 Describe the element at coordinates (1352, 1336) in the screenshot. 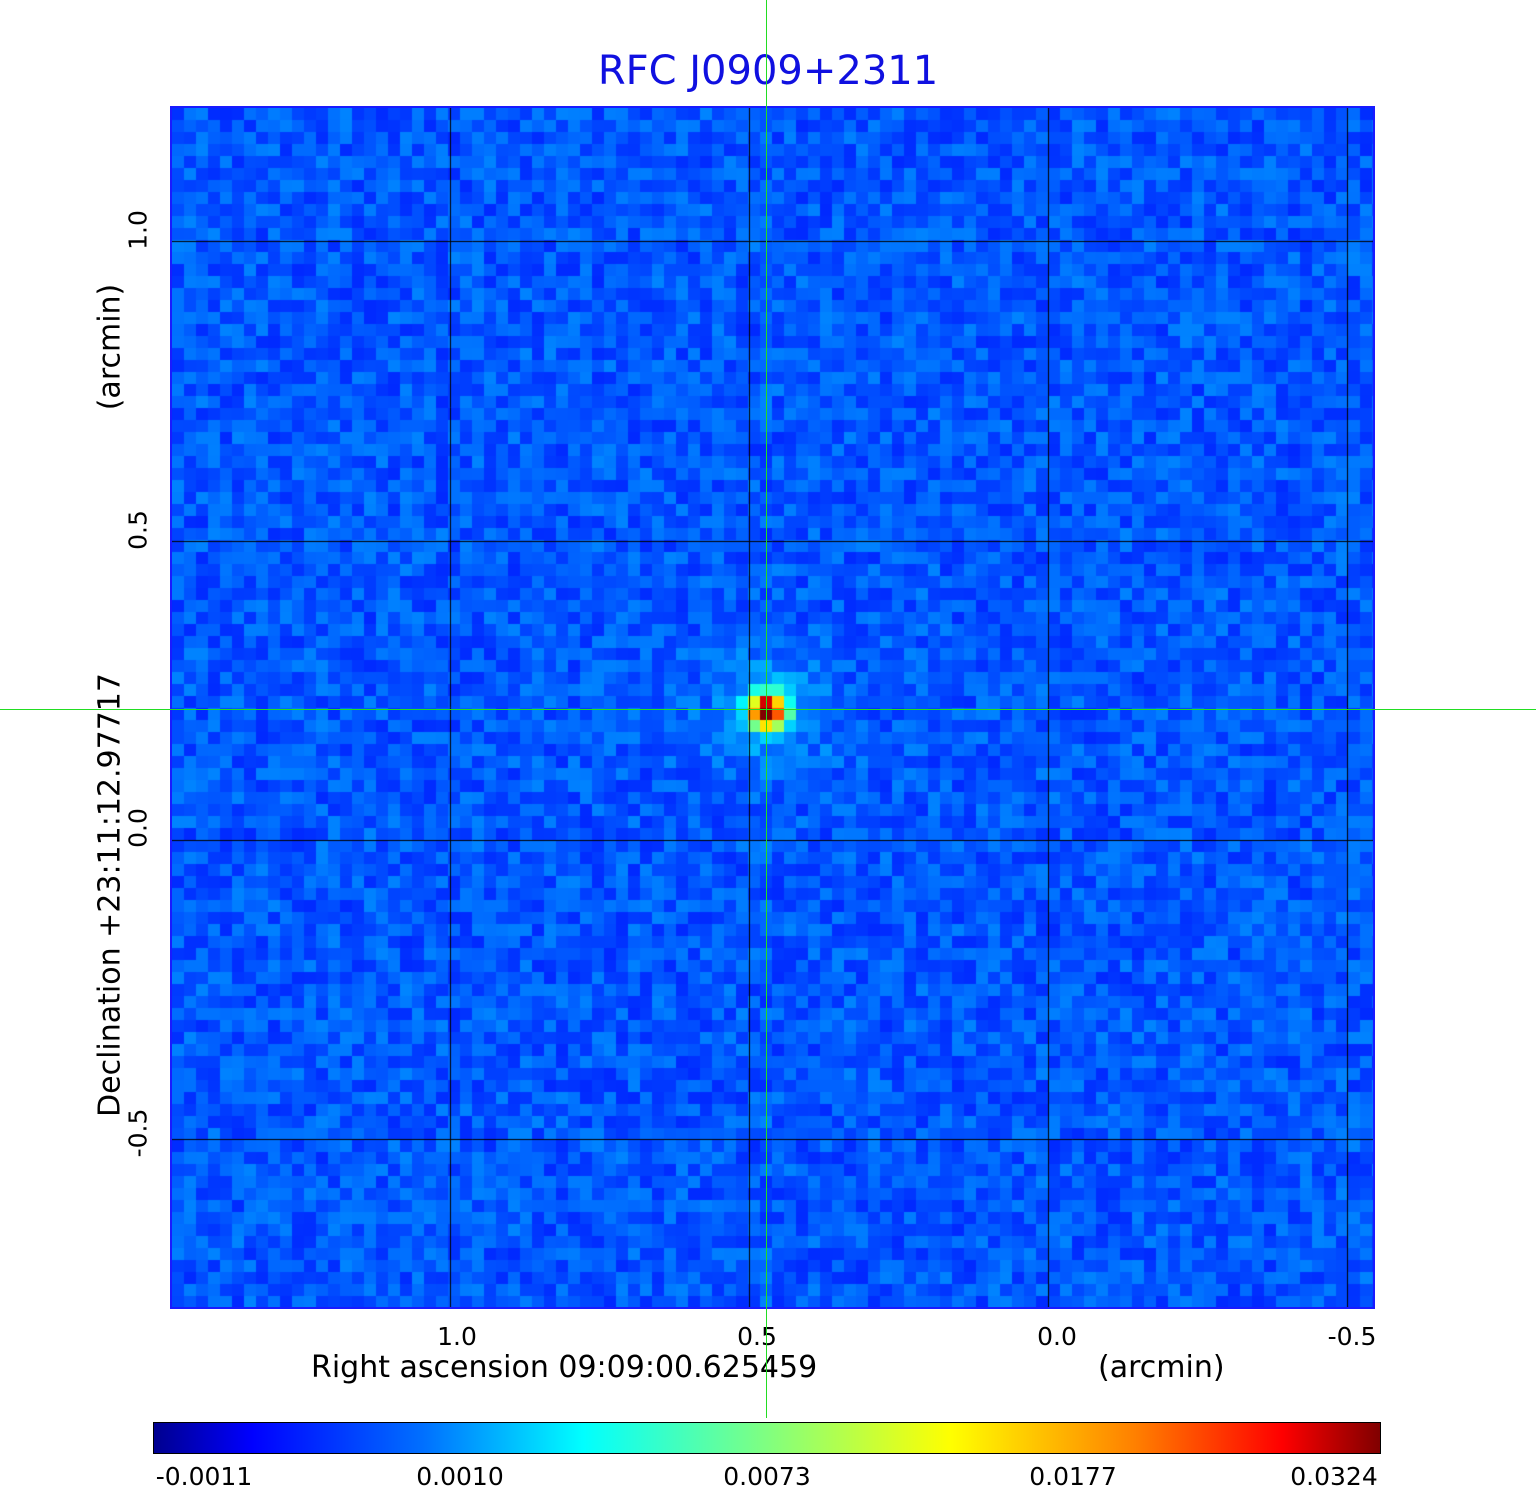

I see `x-tick-label: -0.5` at that location.